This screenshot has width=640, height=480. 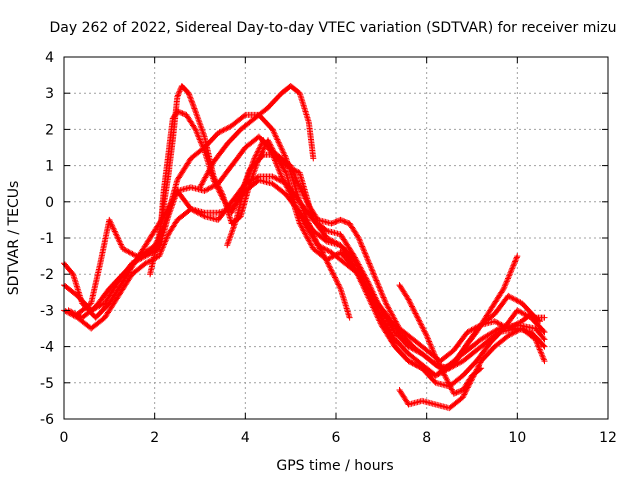 I want to click on y-tick-label: -6, so click(x=47, y=420).